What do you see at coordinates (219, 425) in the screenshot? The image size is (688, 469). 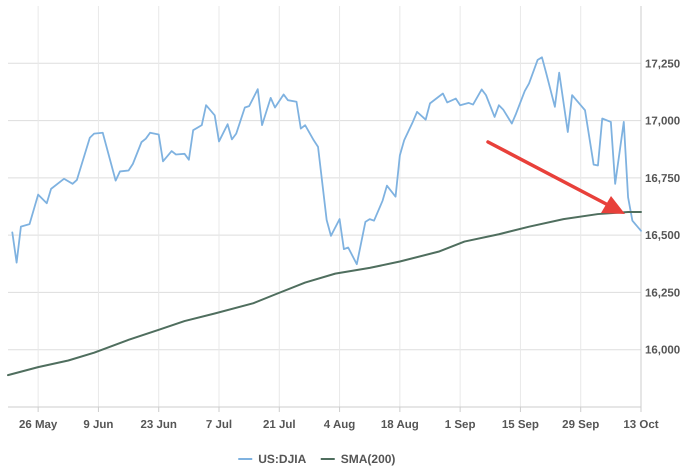 I see `x-tick-label: 7 Jul` at bounding box center [219, 425].